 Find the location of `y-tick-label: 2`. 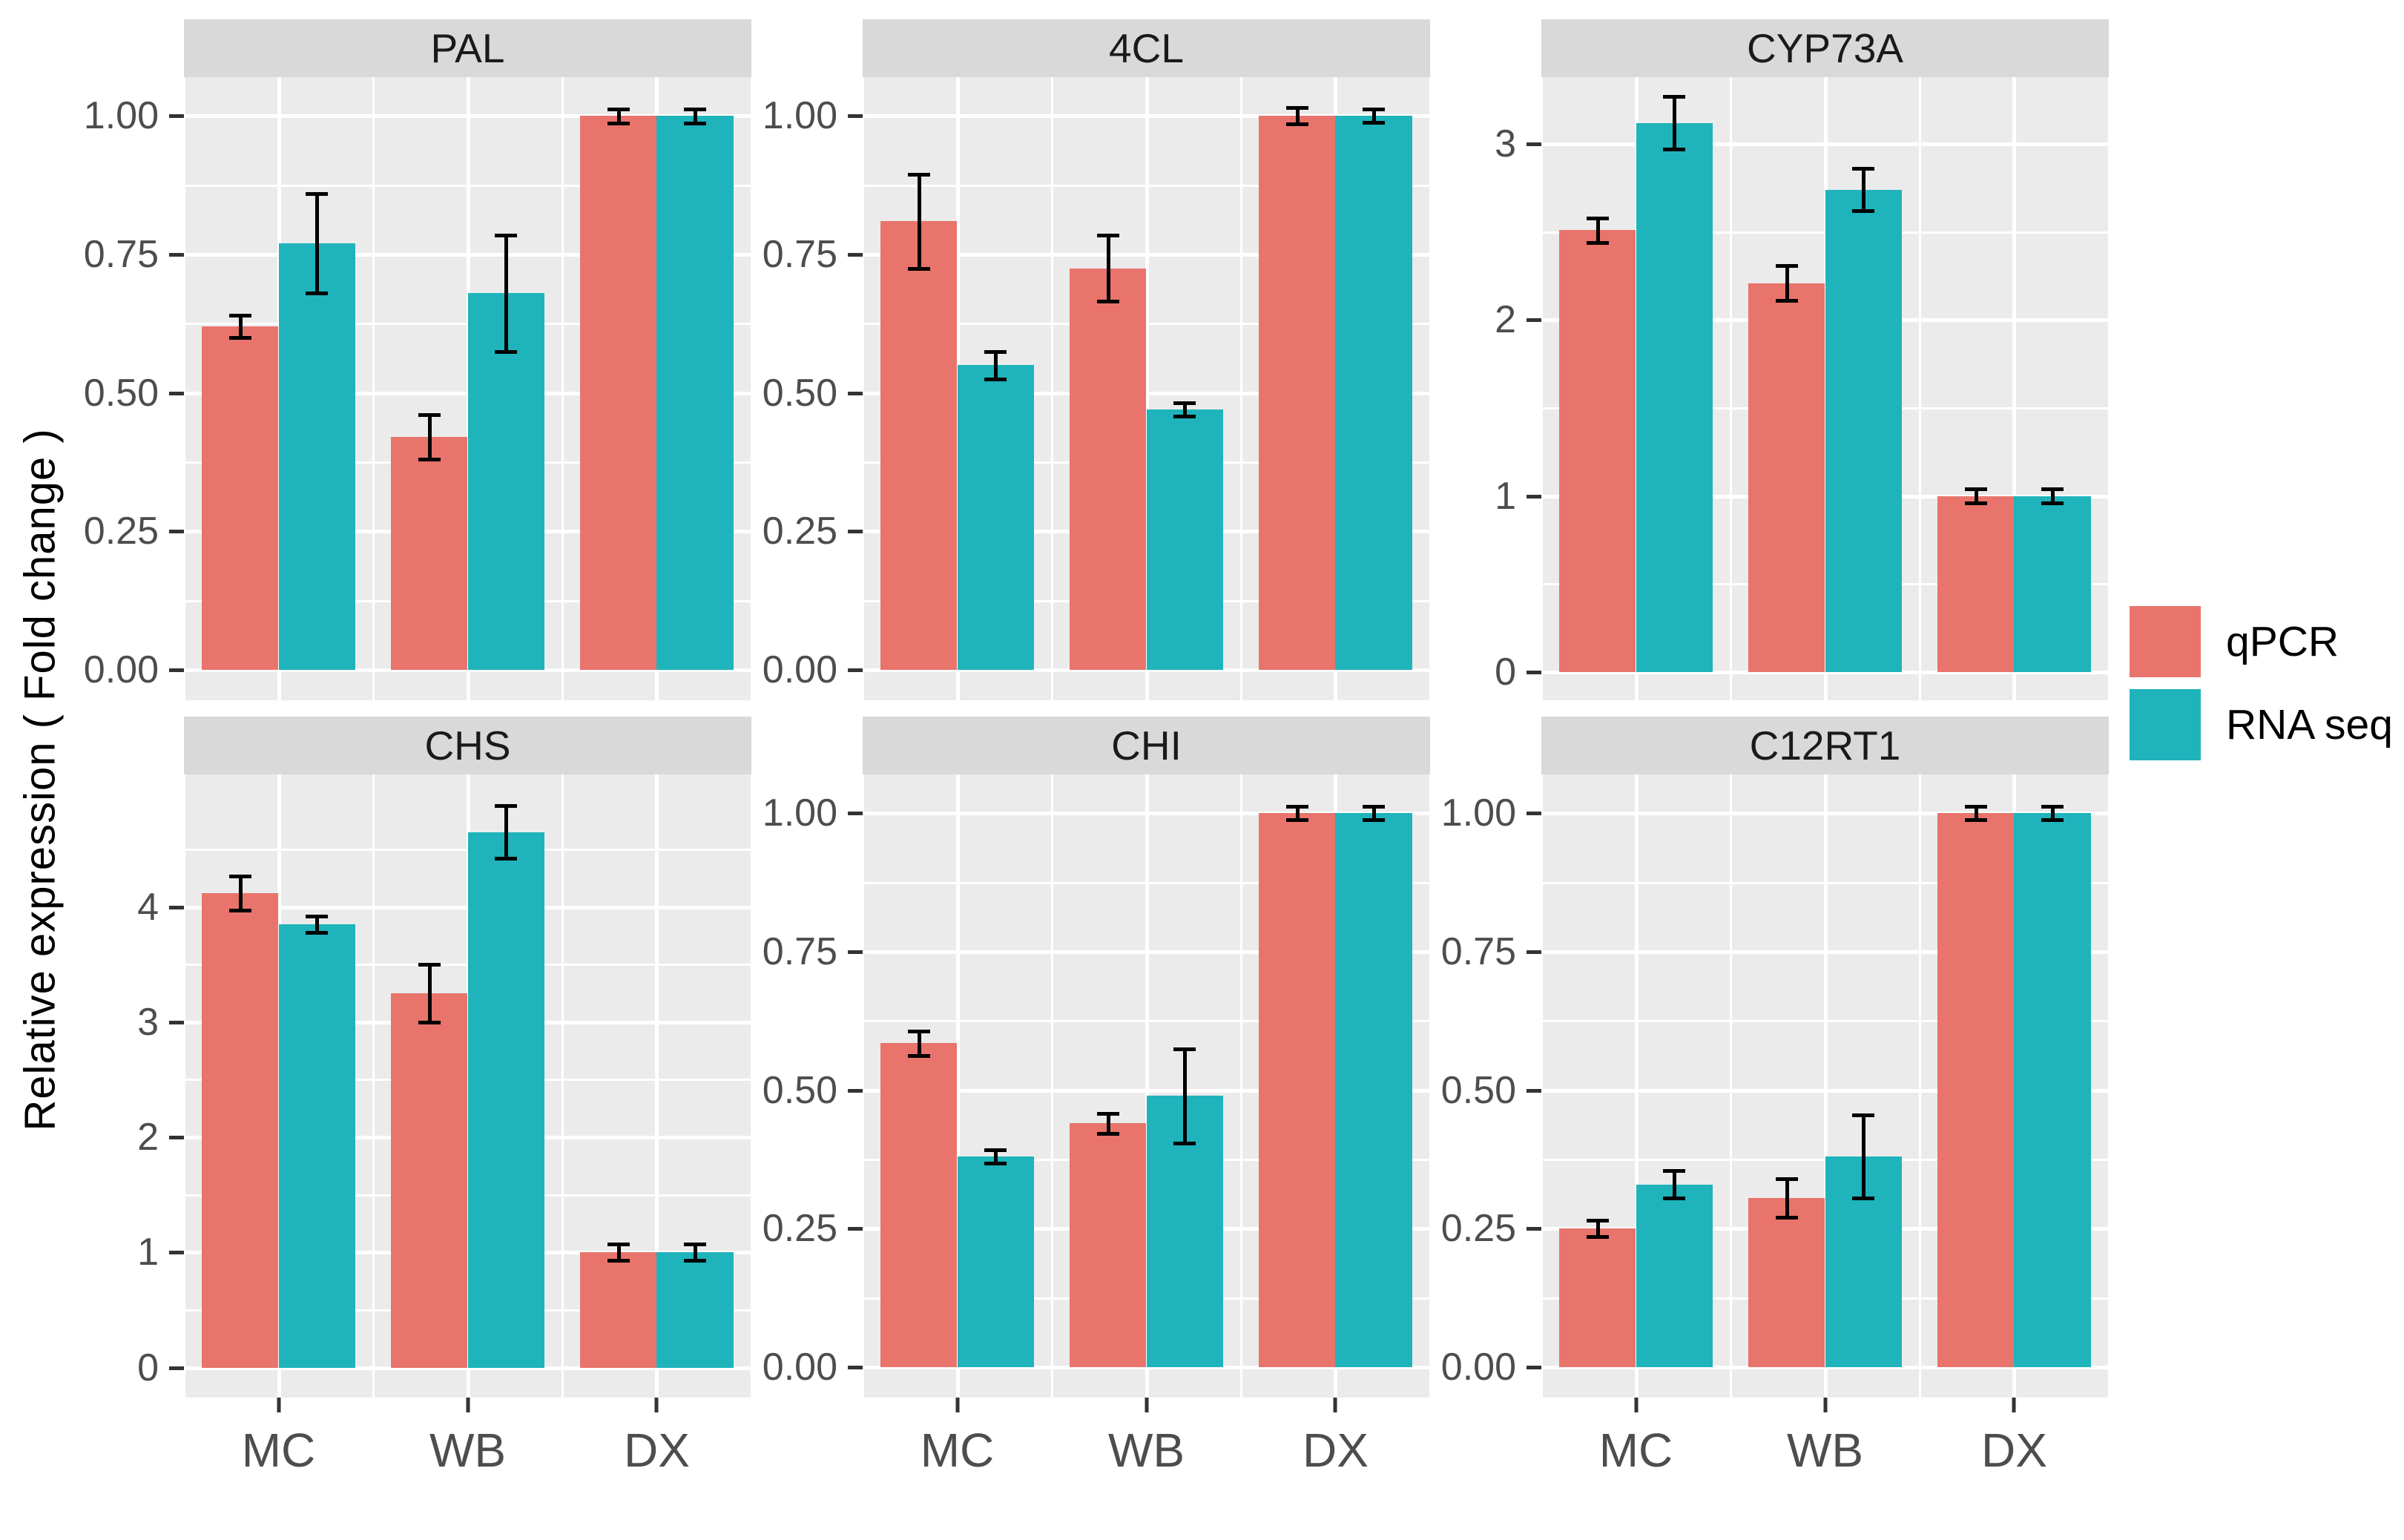

y-tick-label: 2 is located at coordinates (148, 1137).